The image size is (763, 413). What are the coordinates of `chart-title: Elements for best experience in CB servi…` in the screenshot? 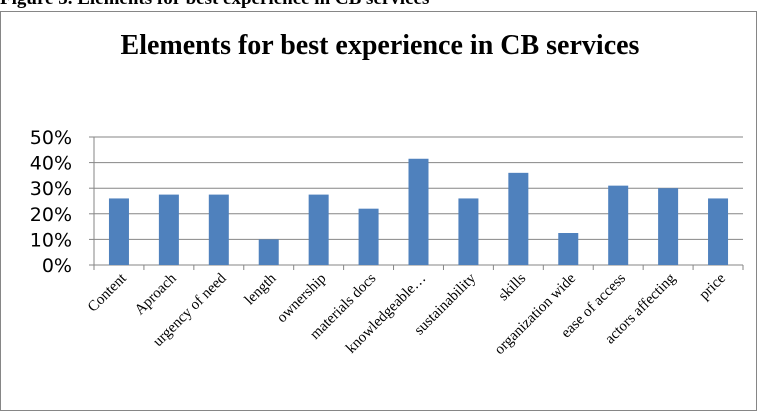 It's located at (380, 45).